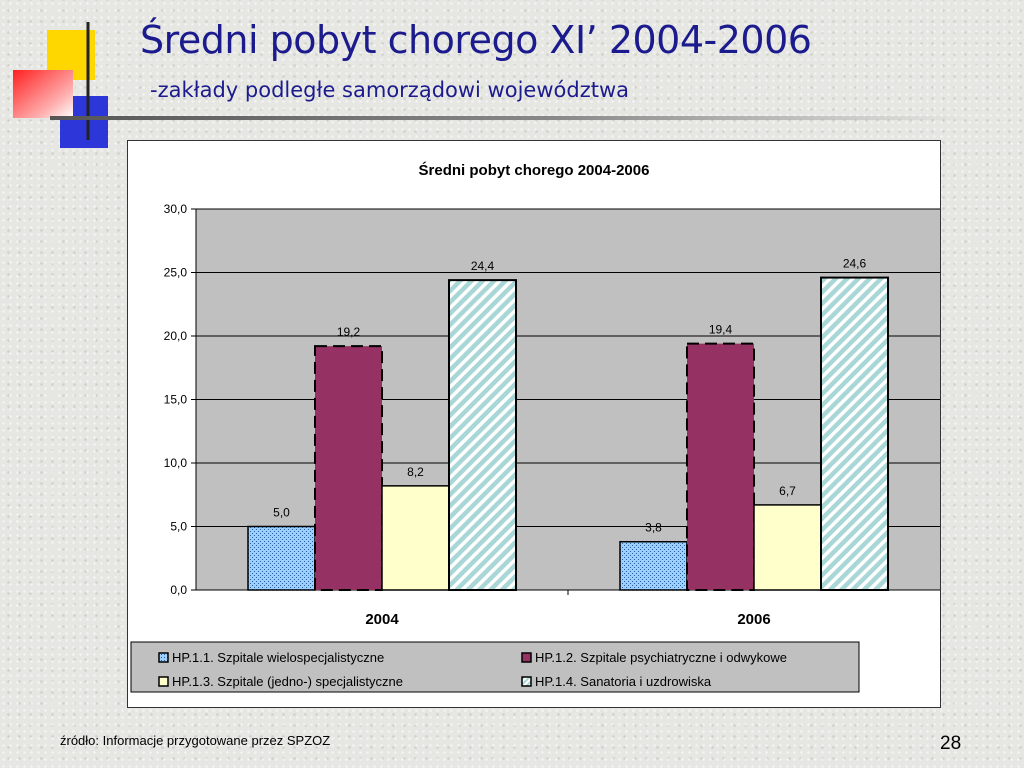 The image size is (1024, 768). What do you see at coordinates (720, 466) in the screenshot?
I see `bar-2-2006` at bounding box center [720, 466].